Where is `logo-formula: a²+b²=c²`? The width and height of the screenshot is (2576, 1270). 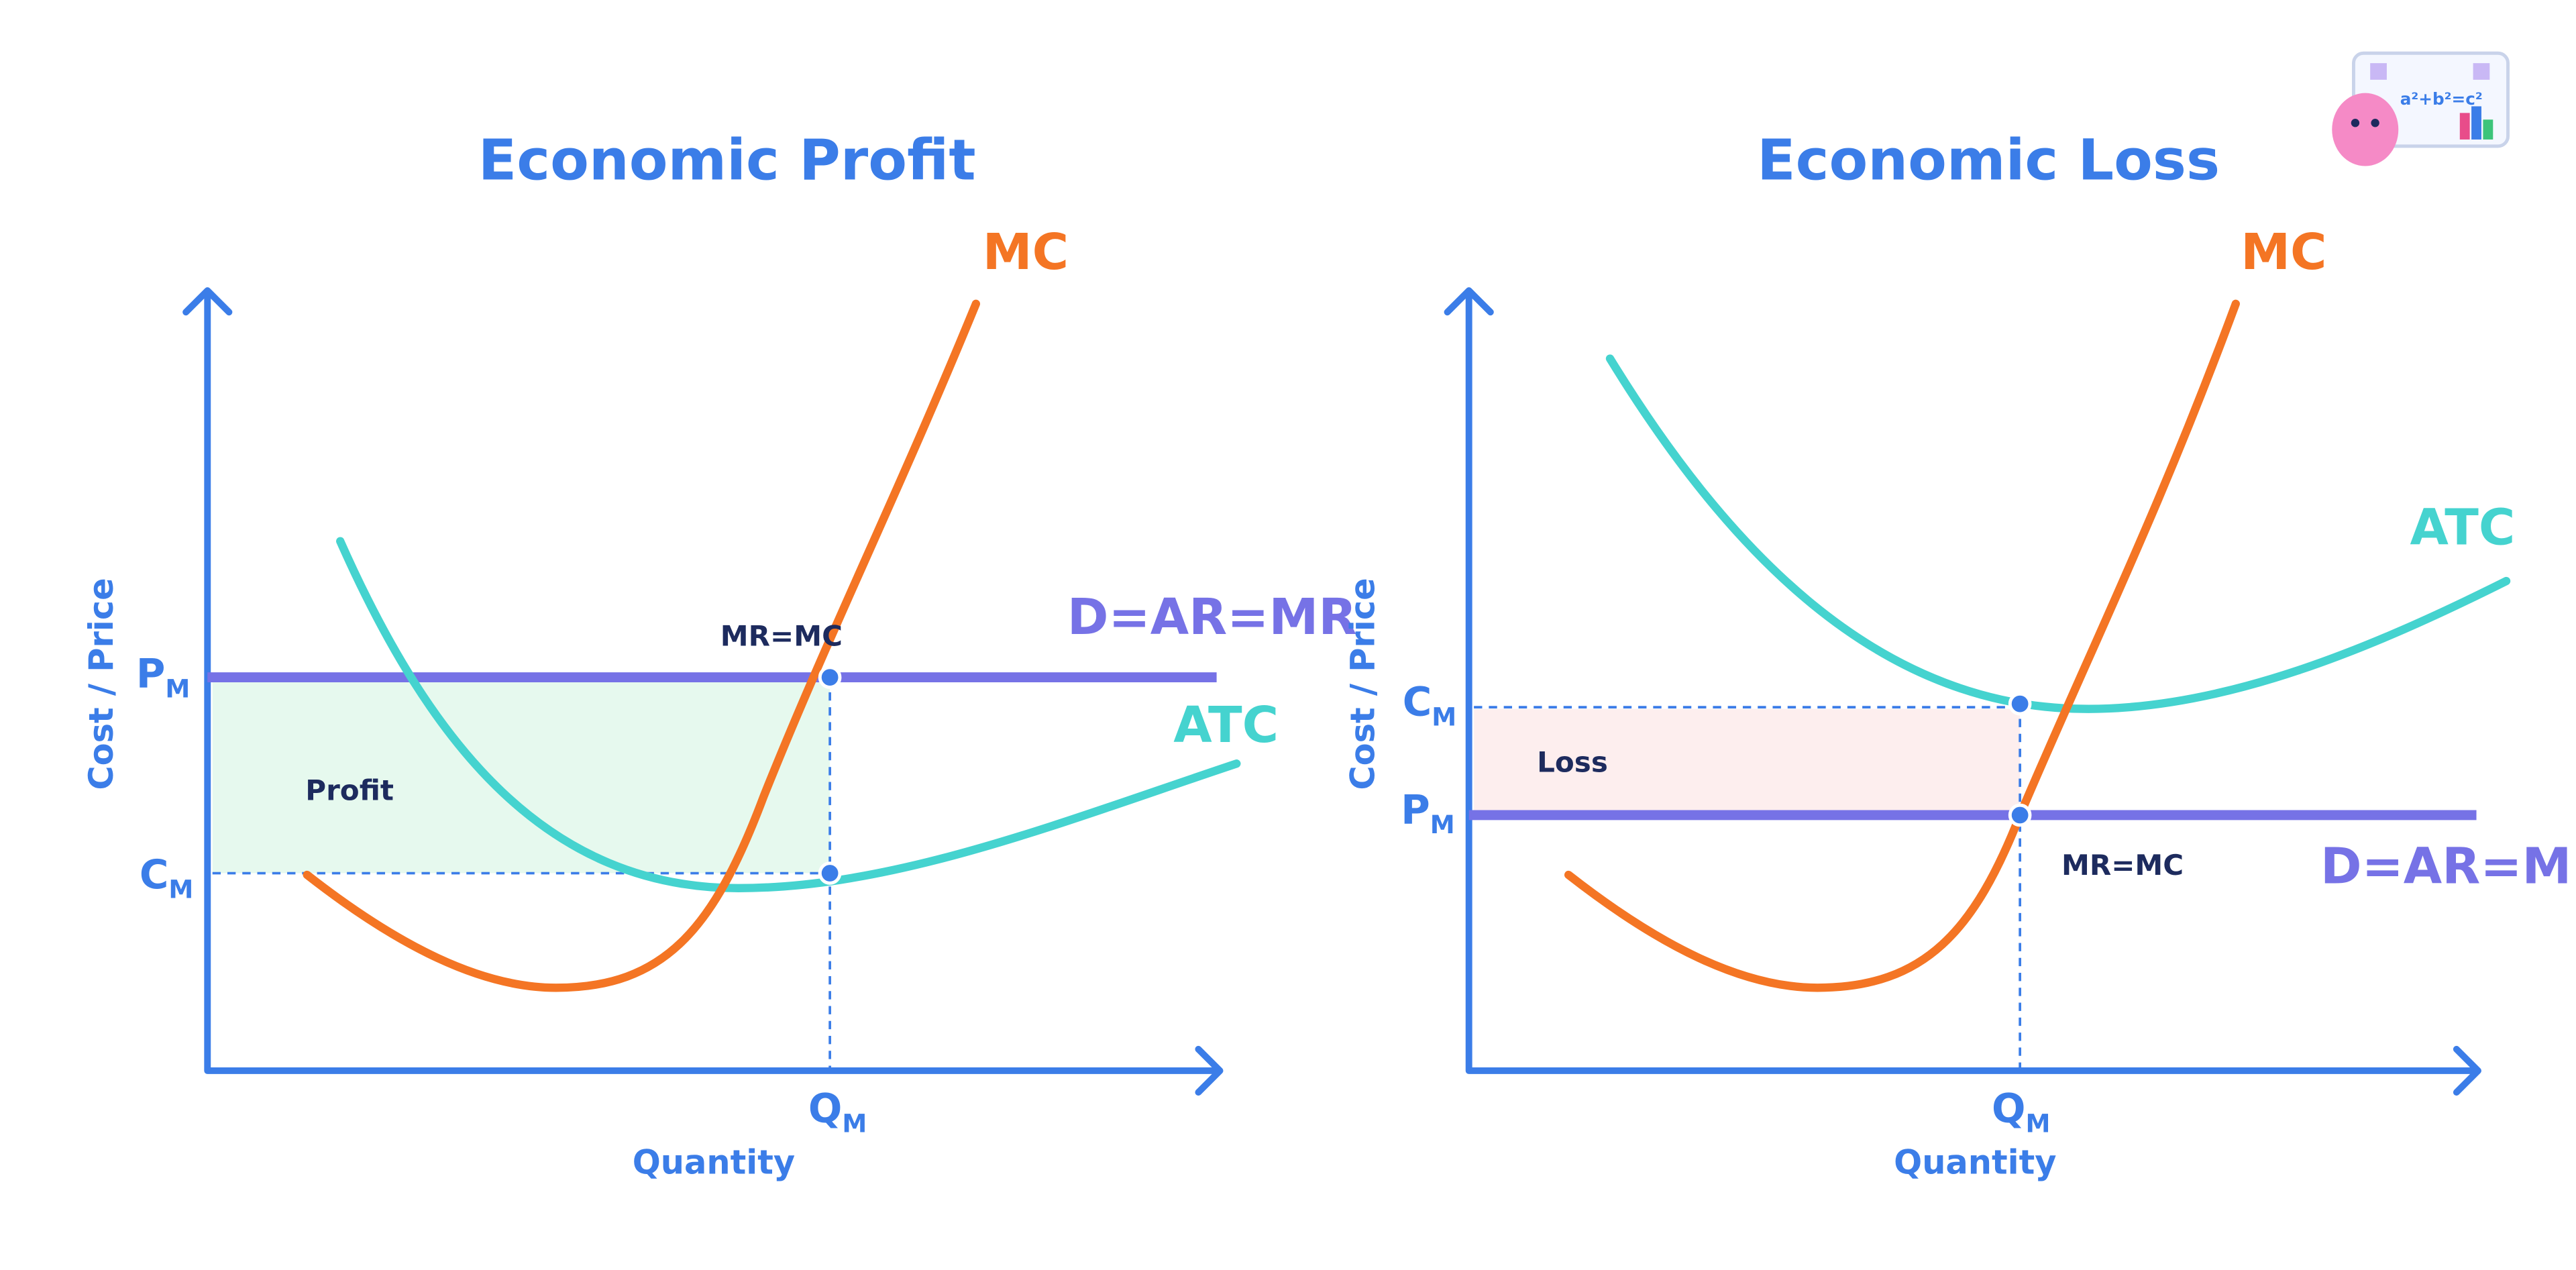
logo-formula: a²+b²=c² is located at coordinates (2441, 99).